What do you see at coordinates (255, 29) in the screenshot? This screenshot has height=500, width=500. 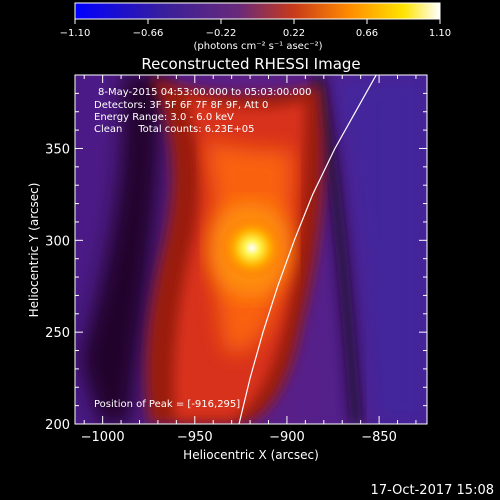 I see `colorbar-ticks: −1.10 −0.66 −0.22 0.22 0.66 1.10` at bounding box center [255, 29].